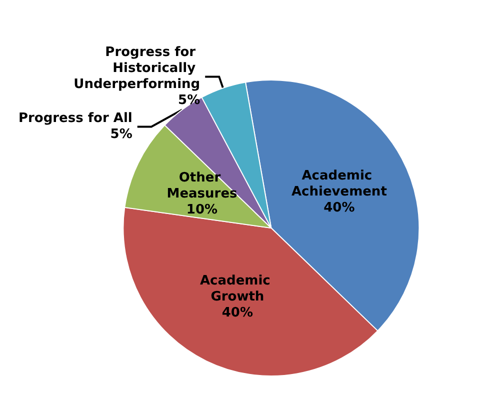 The width and height of the screenshot is (489, 417). What do you see at coordinates (339, 184) in the screenshot?
I see `slice-label: Academic Achievement` at bounding box center [339, 184].